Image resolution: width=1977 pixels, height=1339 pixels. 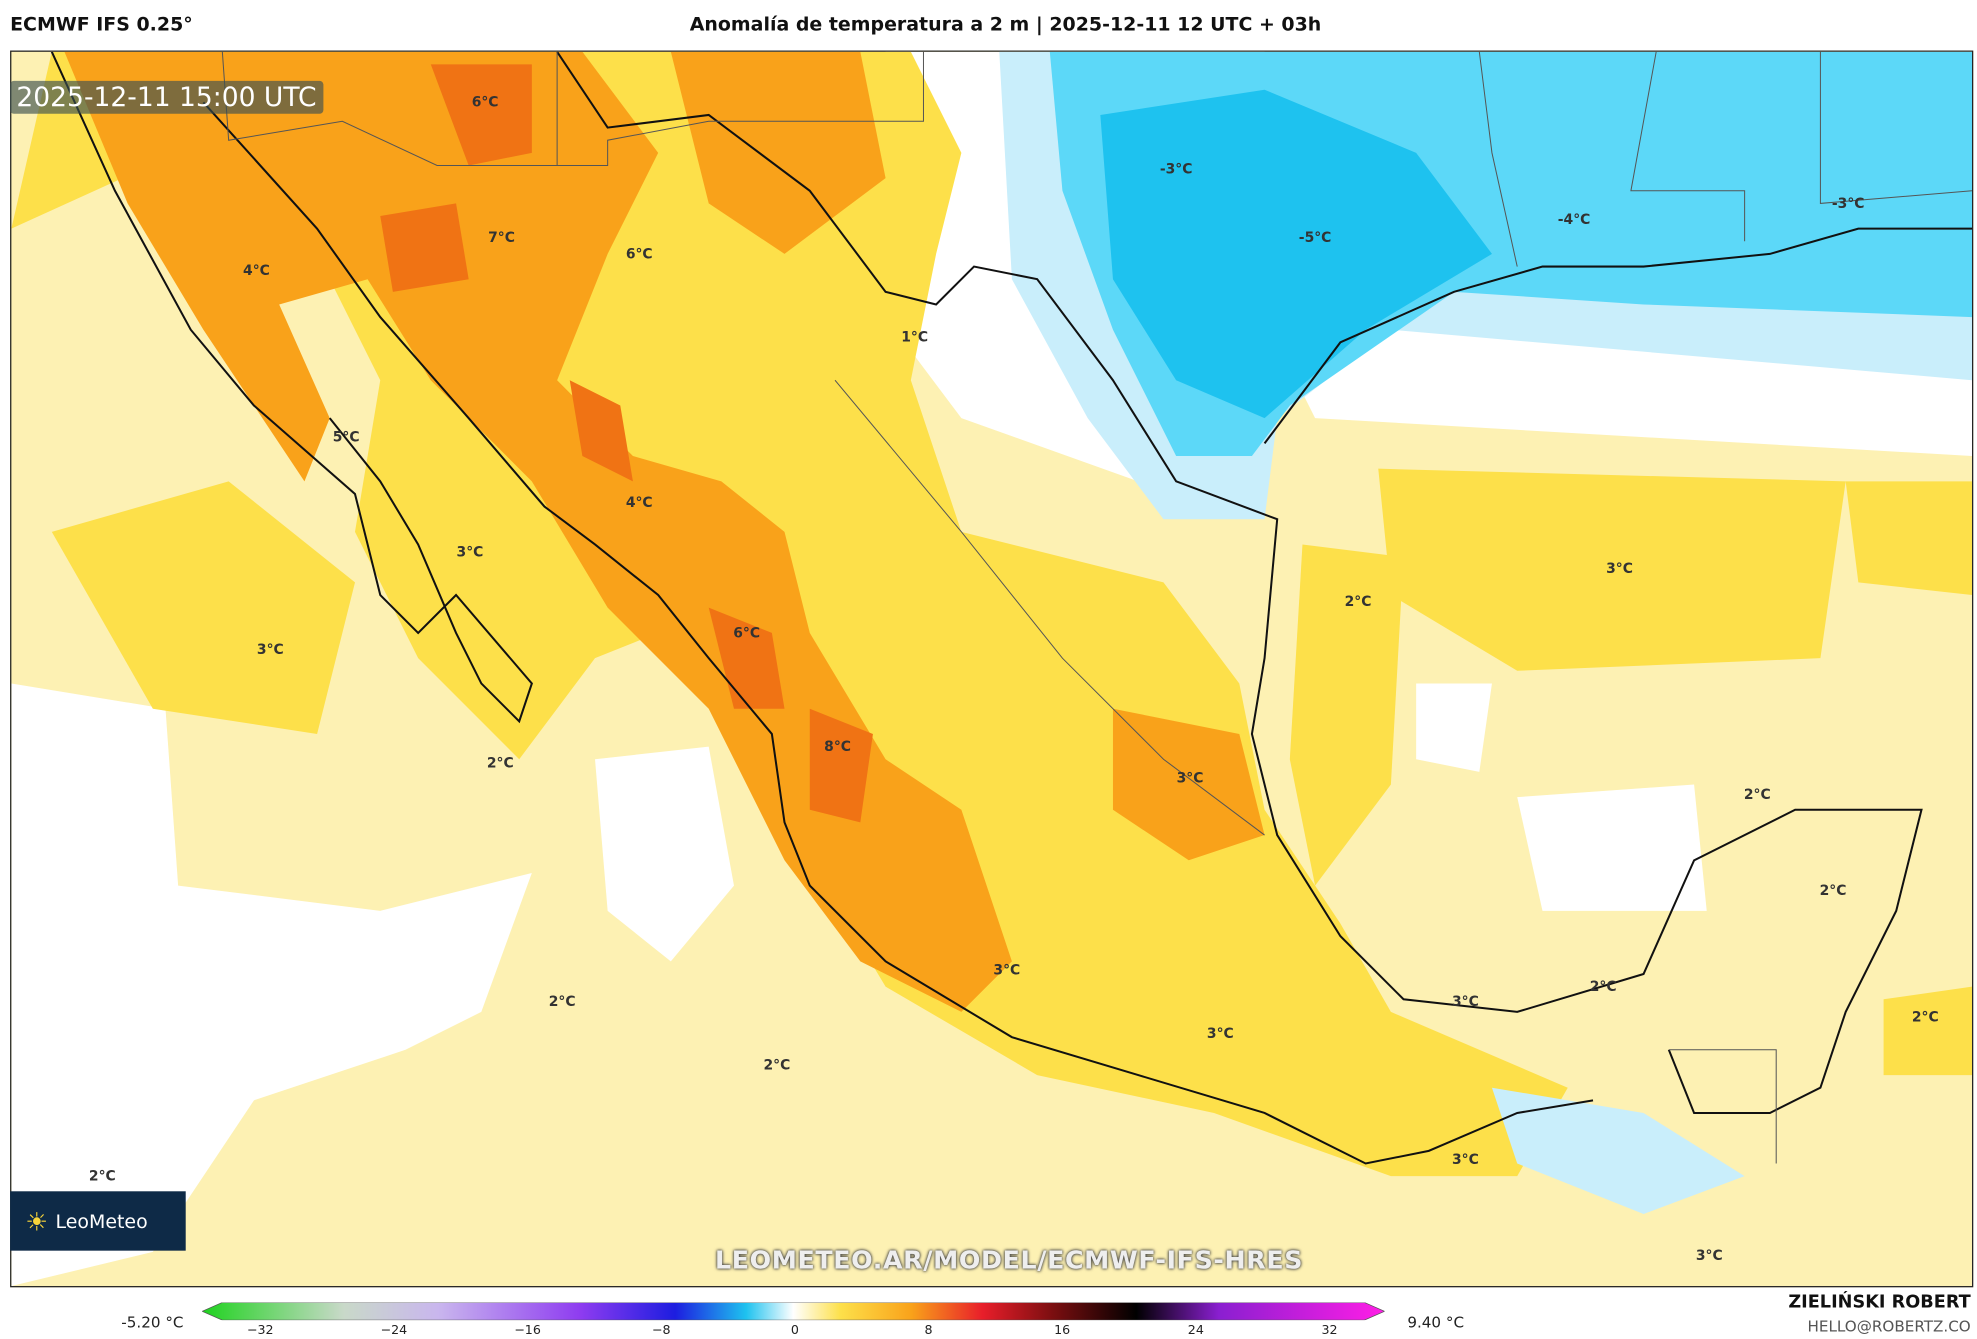 What do you see at coordinates (1195, 1330) in the screenshot?
I see `colorbar-tick: 24` at bounding box center [1195, 1330].